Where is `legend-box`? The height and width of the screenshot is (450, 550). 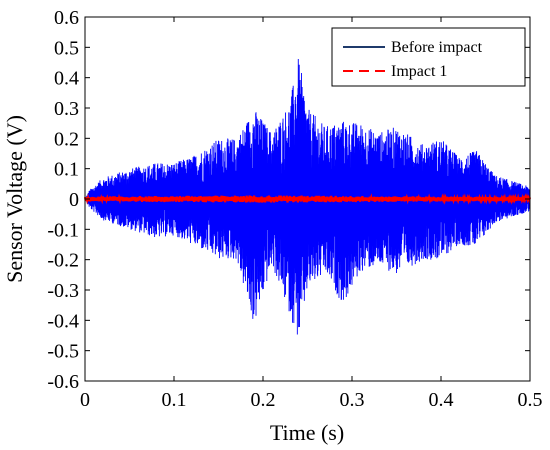 legend-box is located at coordinates (428, 57).